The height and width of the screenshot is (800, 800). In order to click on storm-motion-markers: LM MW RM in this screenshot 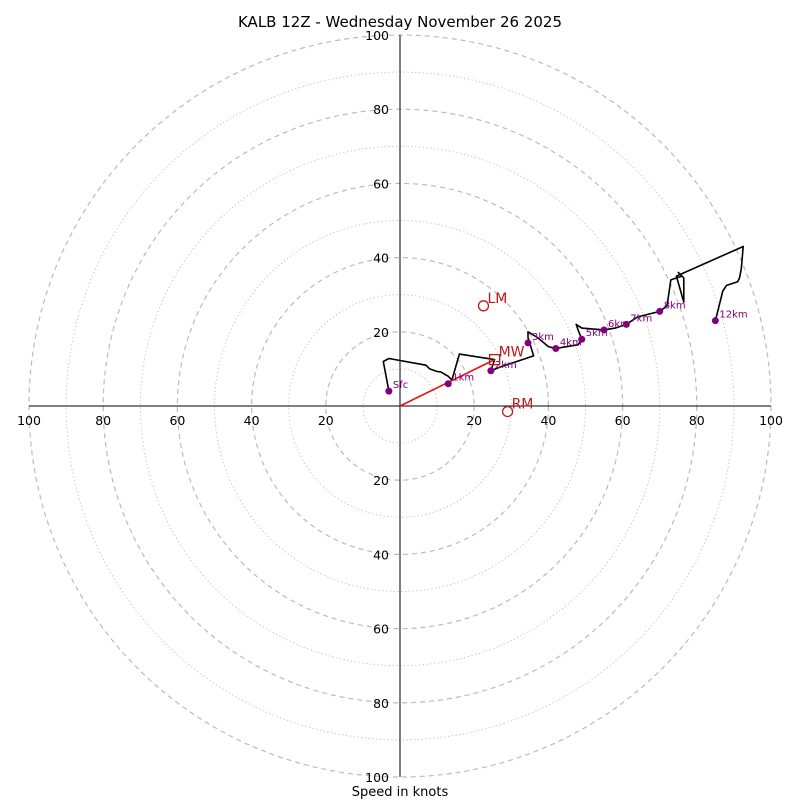, I will do `click(505, 354)`.